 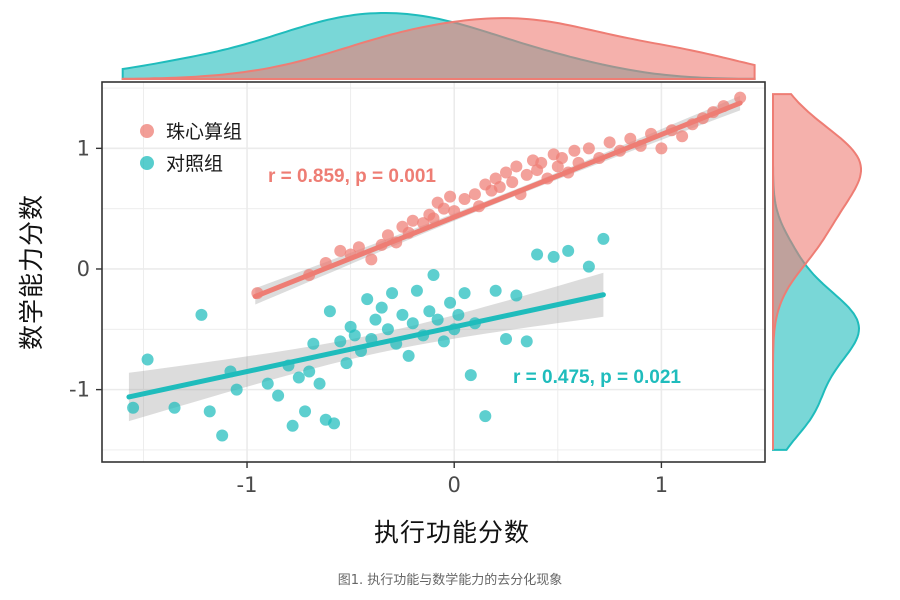 I want to click on density-curve-y-abacus, so click(x=817, y=271).